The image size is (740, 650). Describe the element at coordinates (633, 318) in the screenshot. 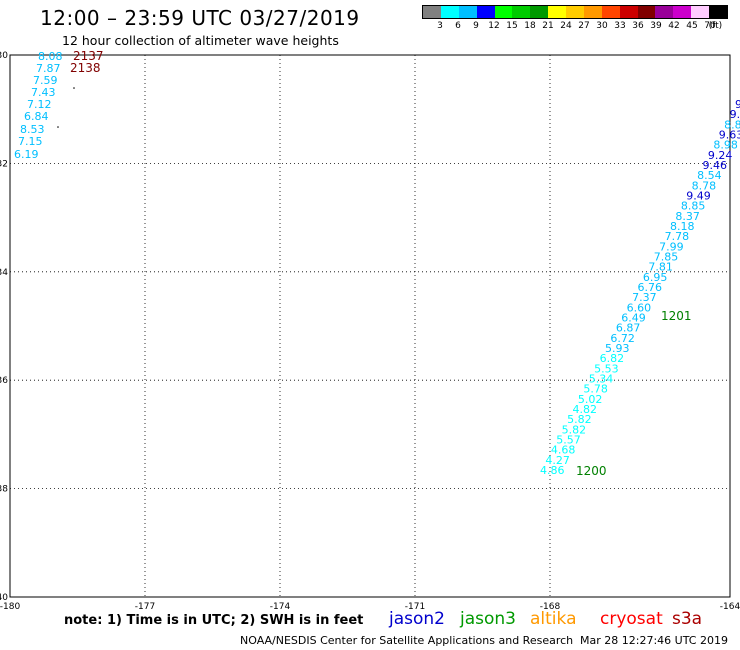

I see `swh-value: 6.49` at that location.